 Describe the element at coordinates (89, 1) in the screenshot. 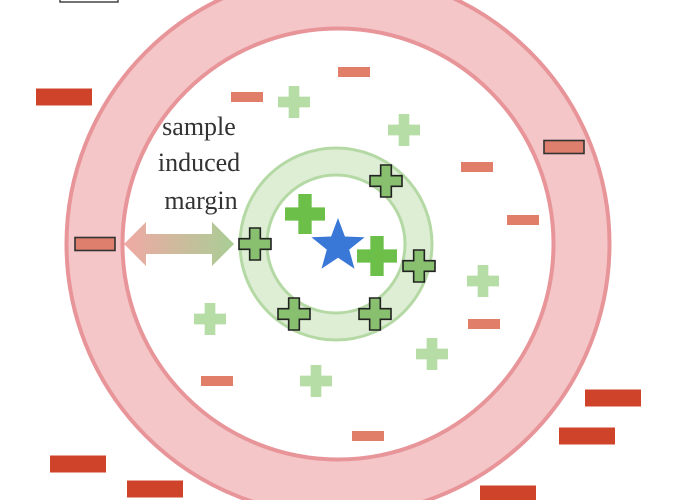

I see `cropped-top-box` at that location.